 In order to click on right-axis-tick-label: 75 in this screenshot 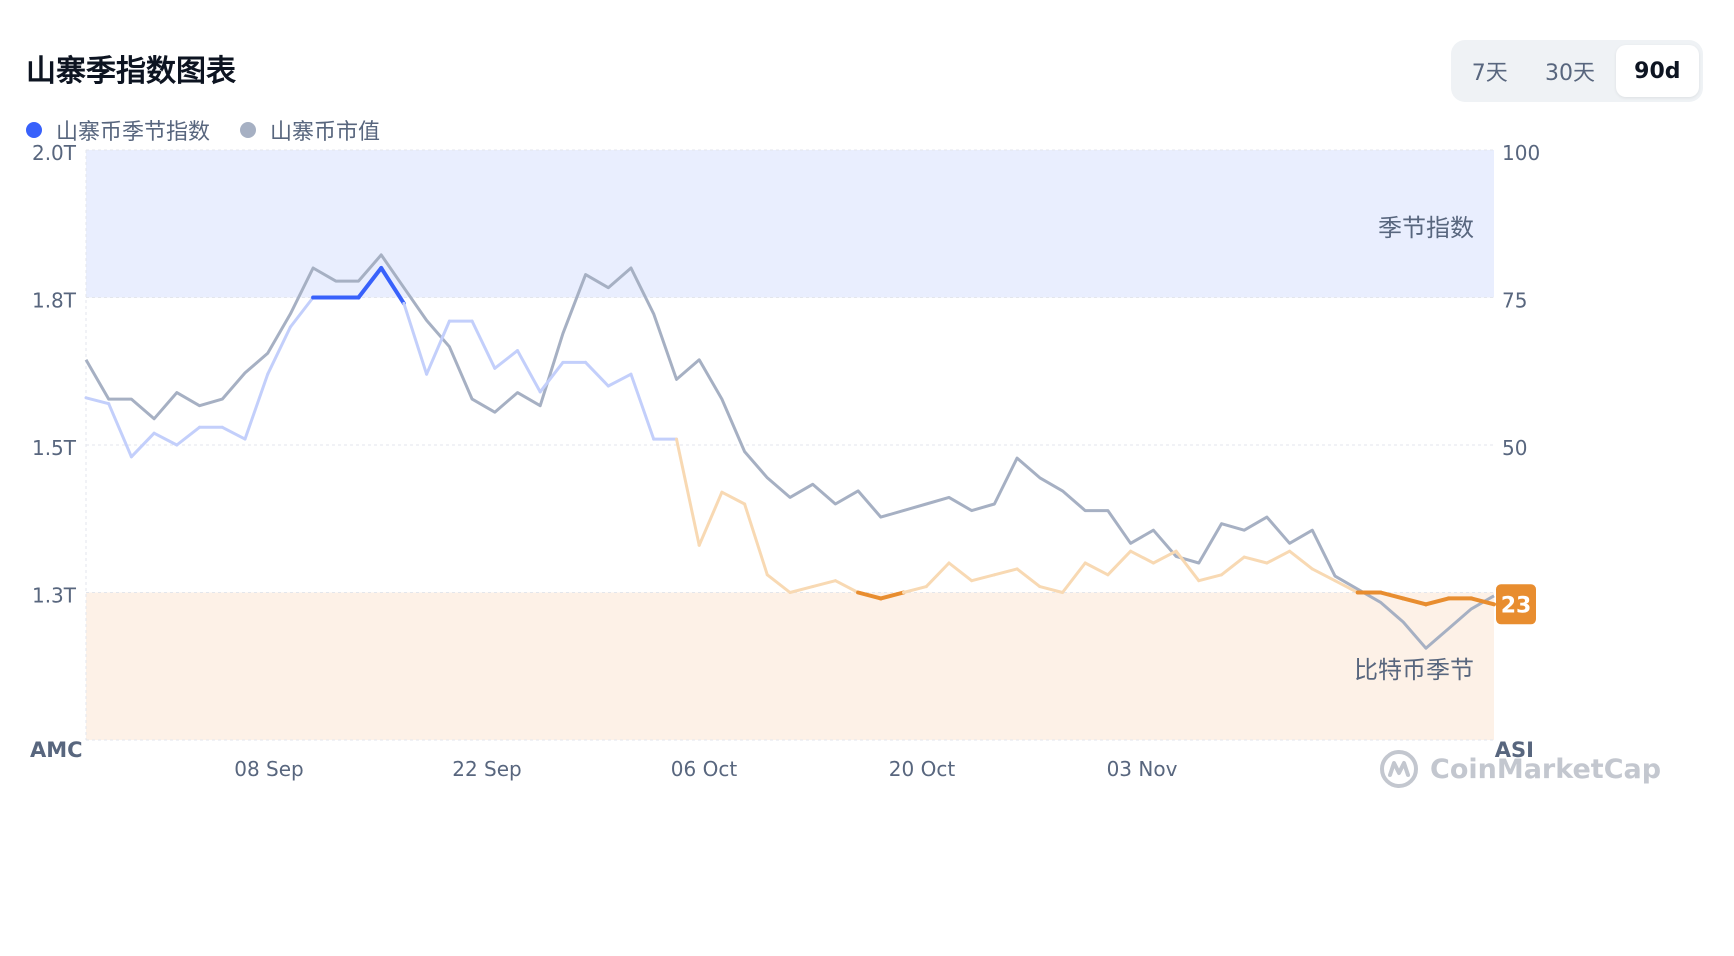, I will do `click(1514, 301)`.